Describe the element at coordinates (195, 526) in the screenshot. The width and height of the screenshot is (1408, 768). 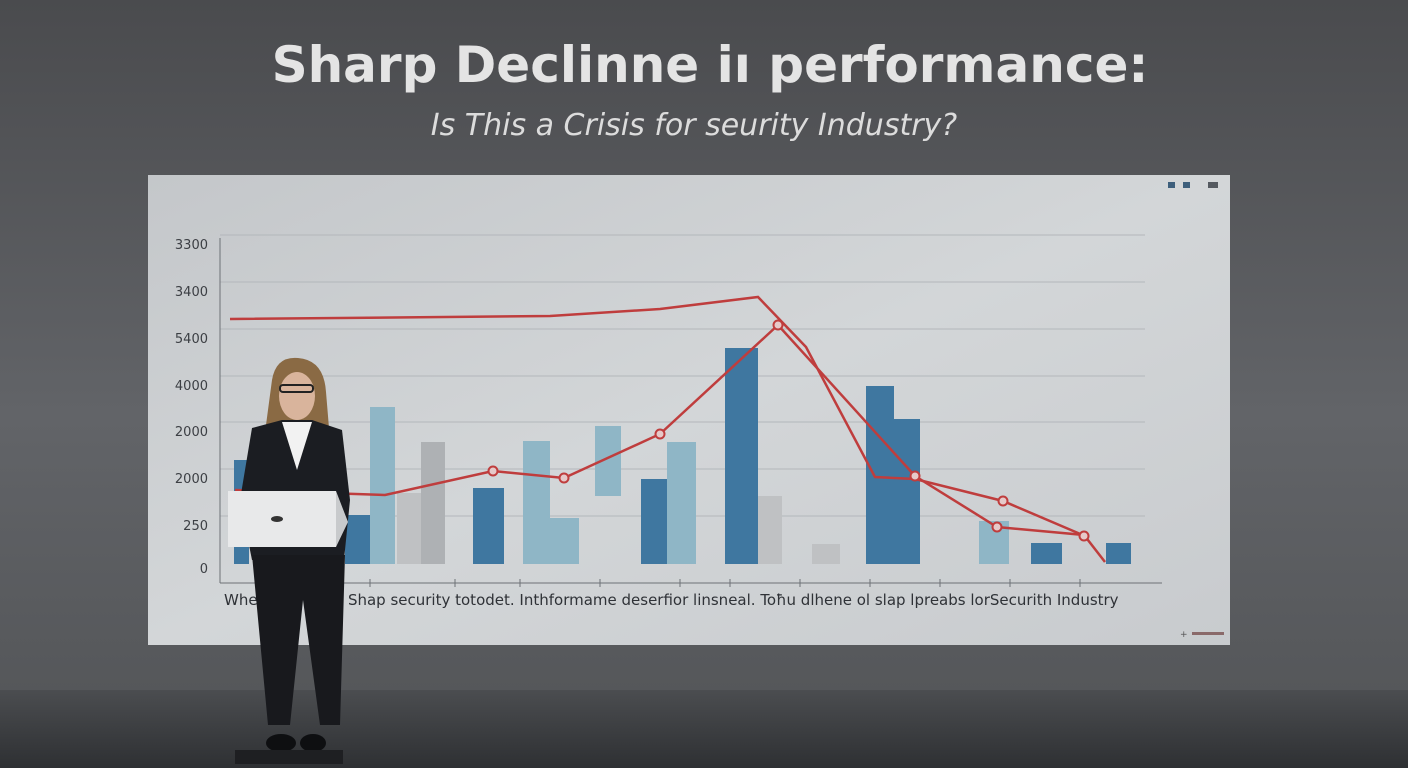
I see `y-label: 250` at that location.